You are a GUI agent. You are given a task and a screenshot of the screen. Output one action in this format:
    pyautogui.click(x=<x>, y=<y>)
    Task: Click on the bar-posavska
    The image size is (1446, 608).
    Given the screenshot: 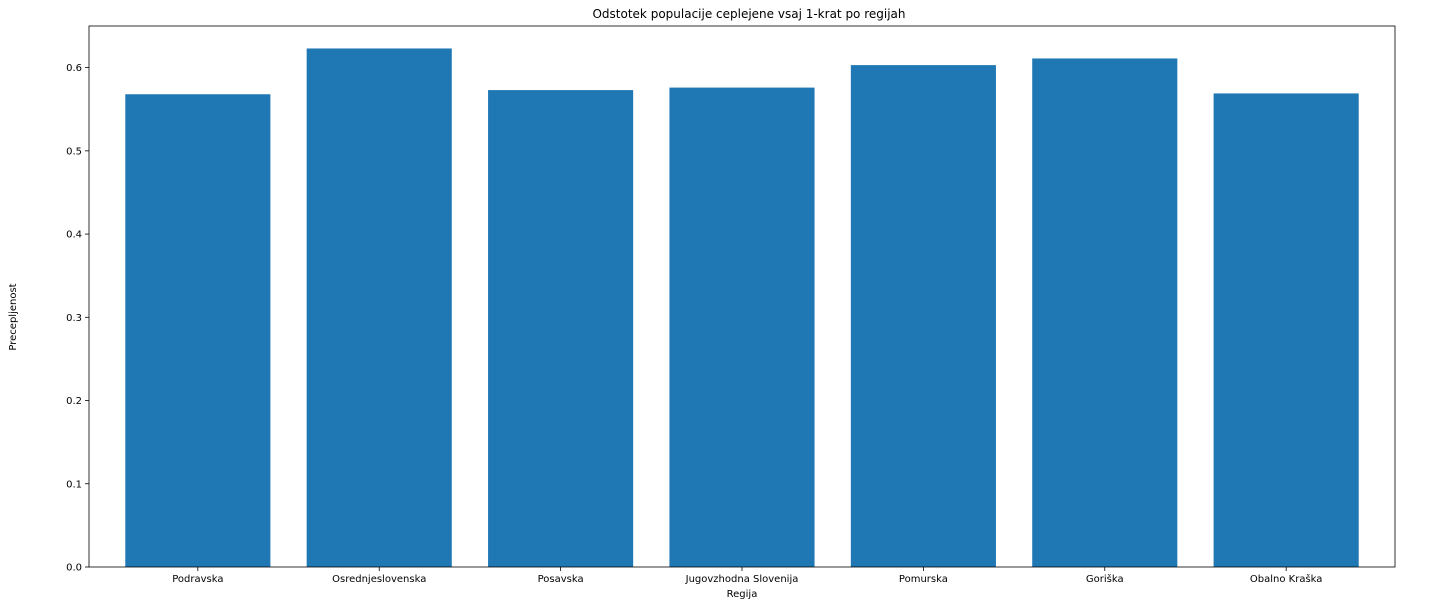 What is the action you would take?
    pyautogui.click(x=561, y=328)
    